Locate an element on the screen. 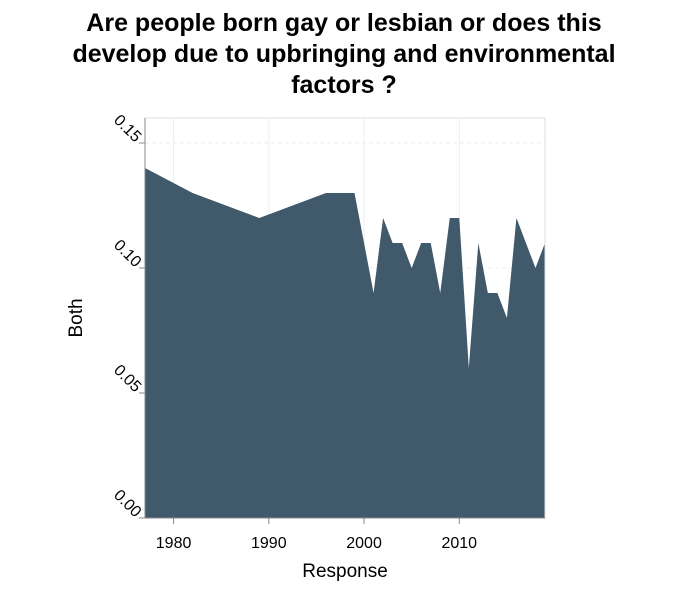 The image size is (688, 590). y-tick-label: 0.00 is located at coordinates (127, 504).